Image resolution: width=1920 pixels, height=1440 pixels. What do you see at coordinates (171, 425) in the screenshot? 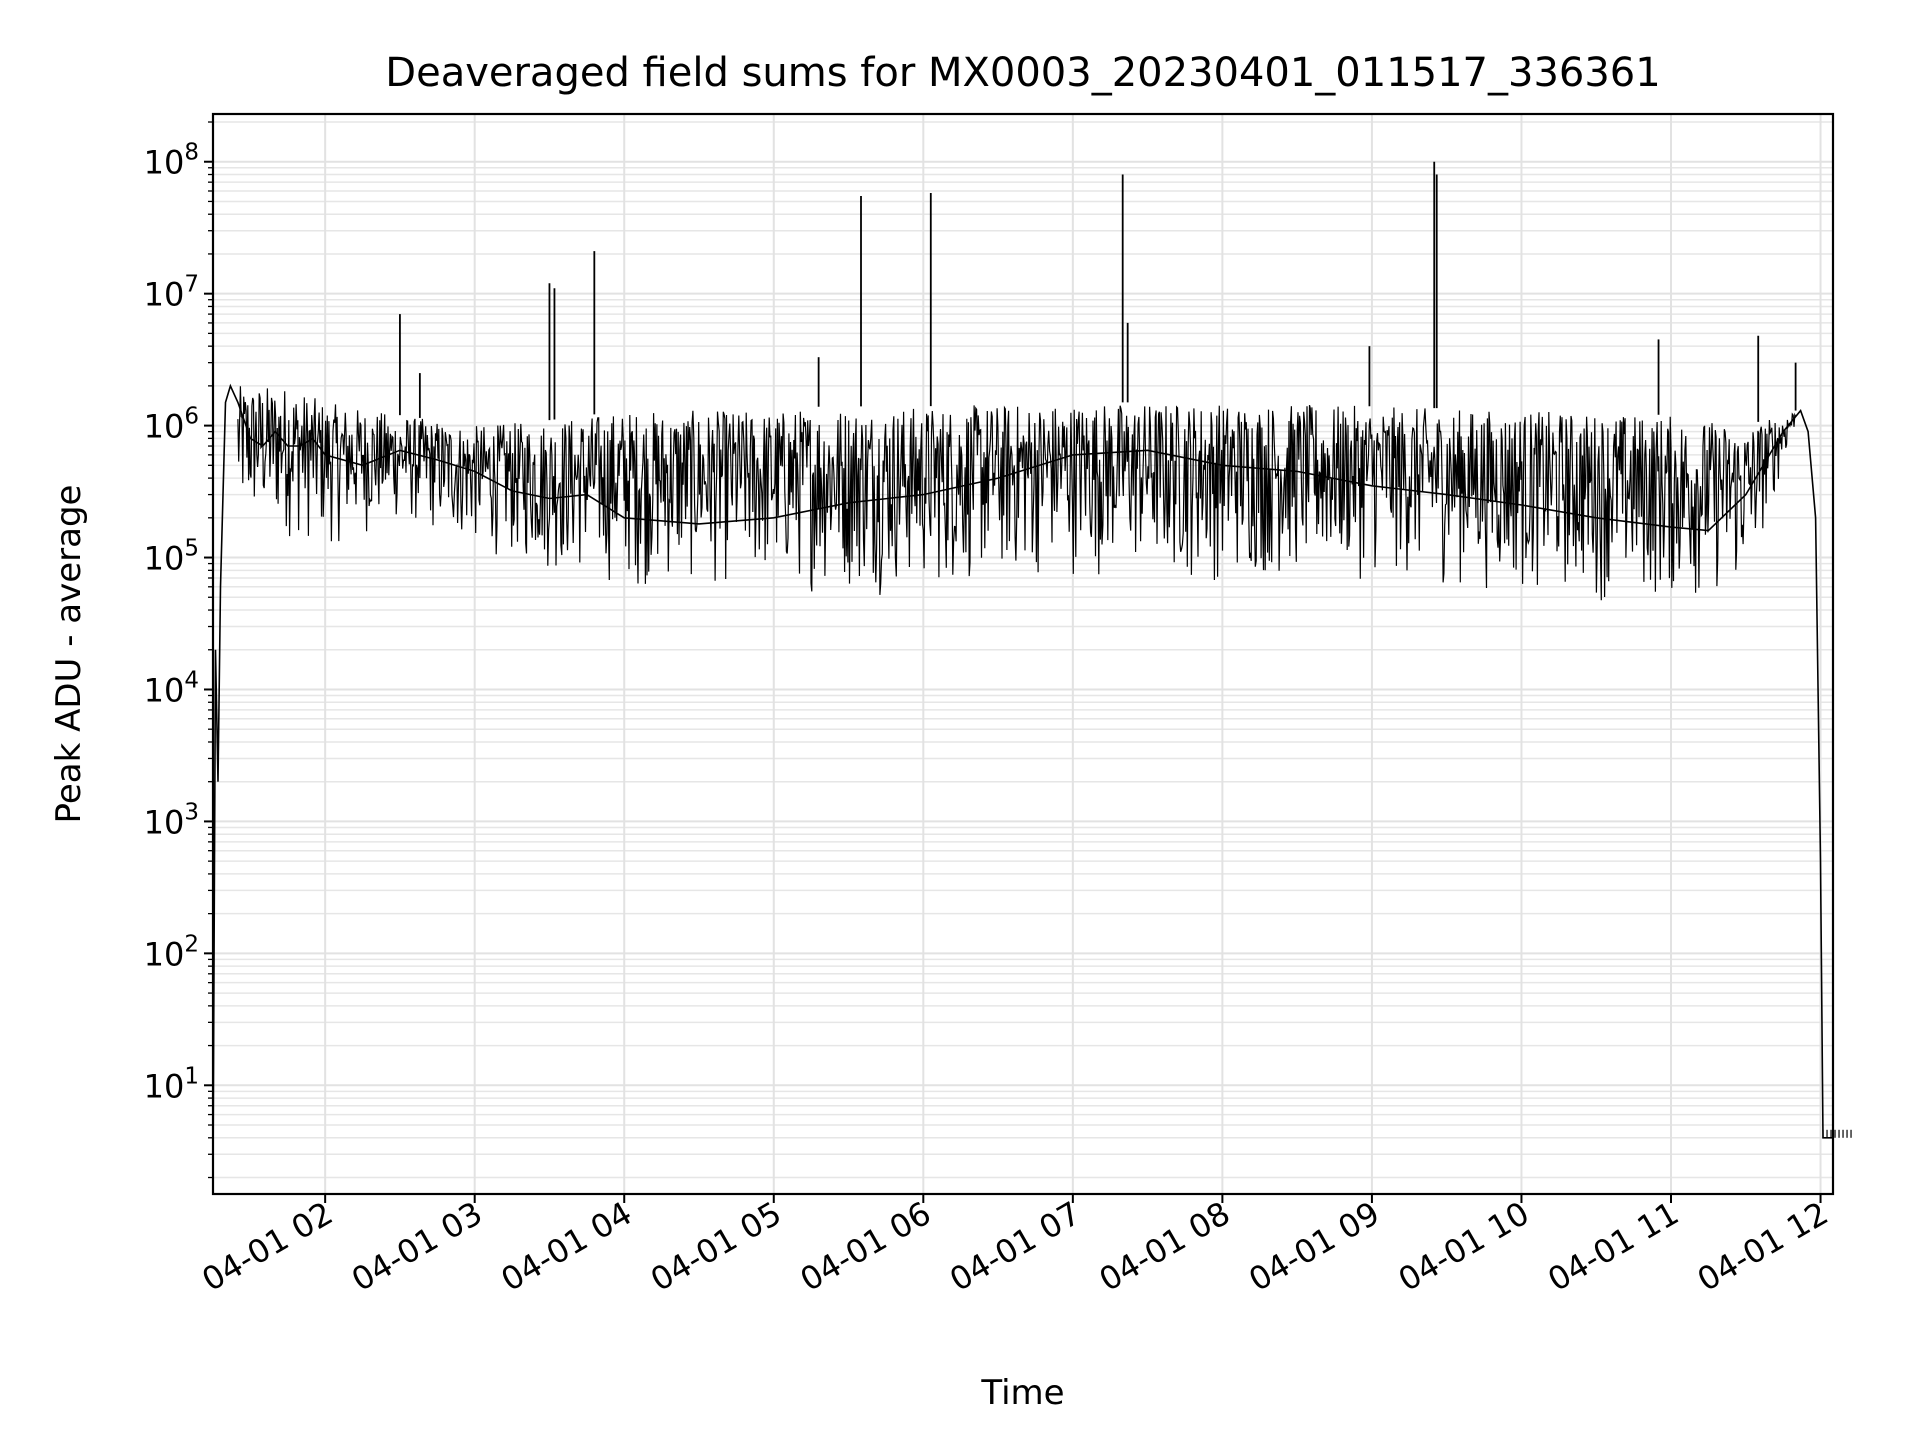
I see `y-tick-label: 10⁶` at bounding box center [171, 425].